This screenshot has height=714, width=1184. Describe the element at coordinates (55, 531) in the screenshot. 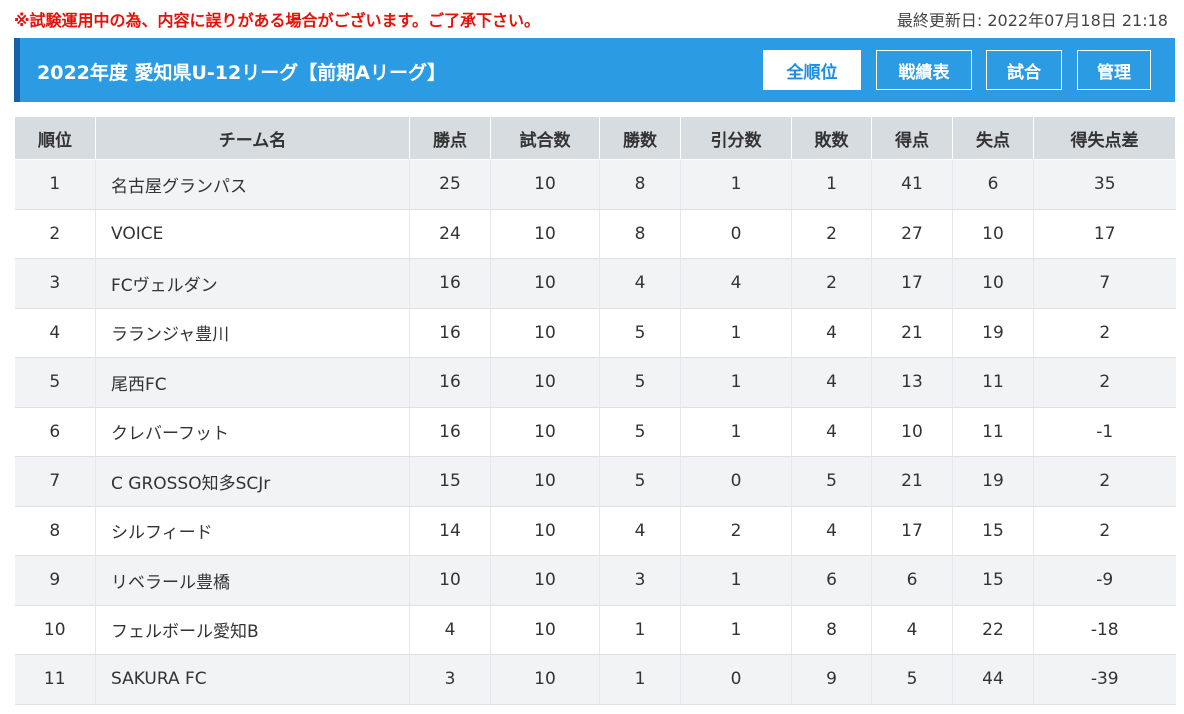

I see `cell-rank: 8` at that location.